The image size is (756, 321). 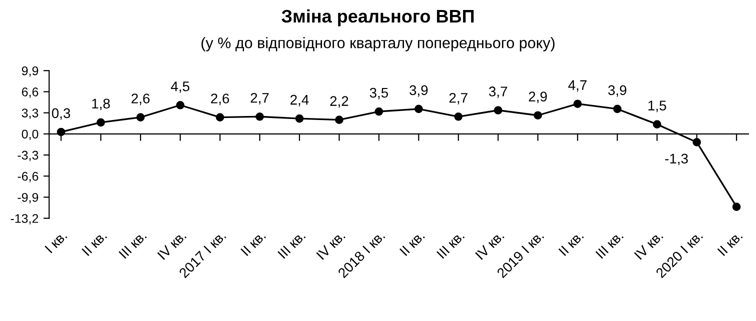 I want to click on data-label: 1,5, so click(x=657, y=106).